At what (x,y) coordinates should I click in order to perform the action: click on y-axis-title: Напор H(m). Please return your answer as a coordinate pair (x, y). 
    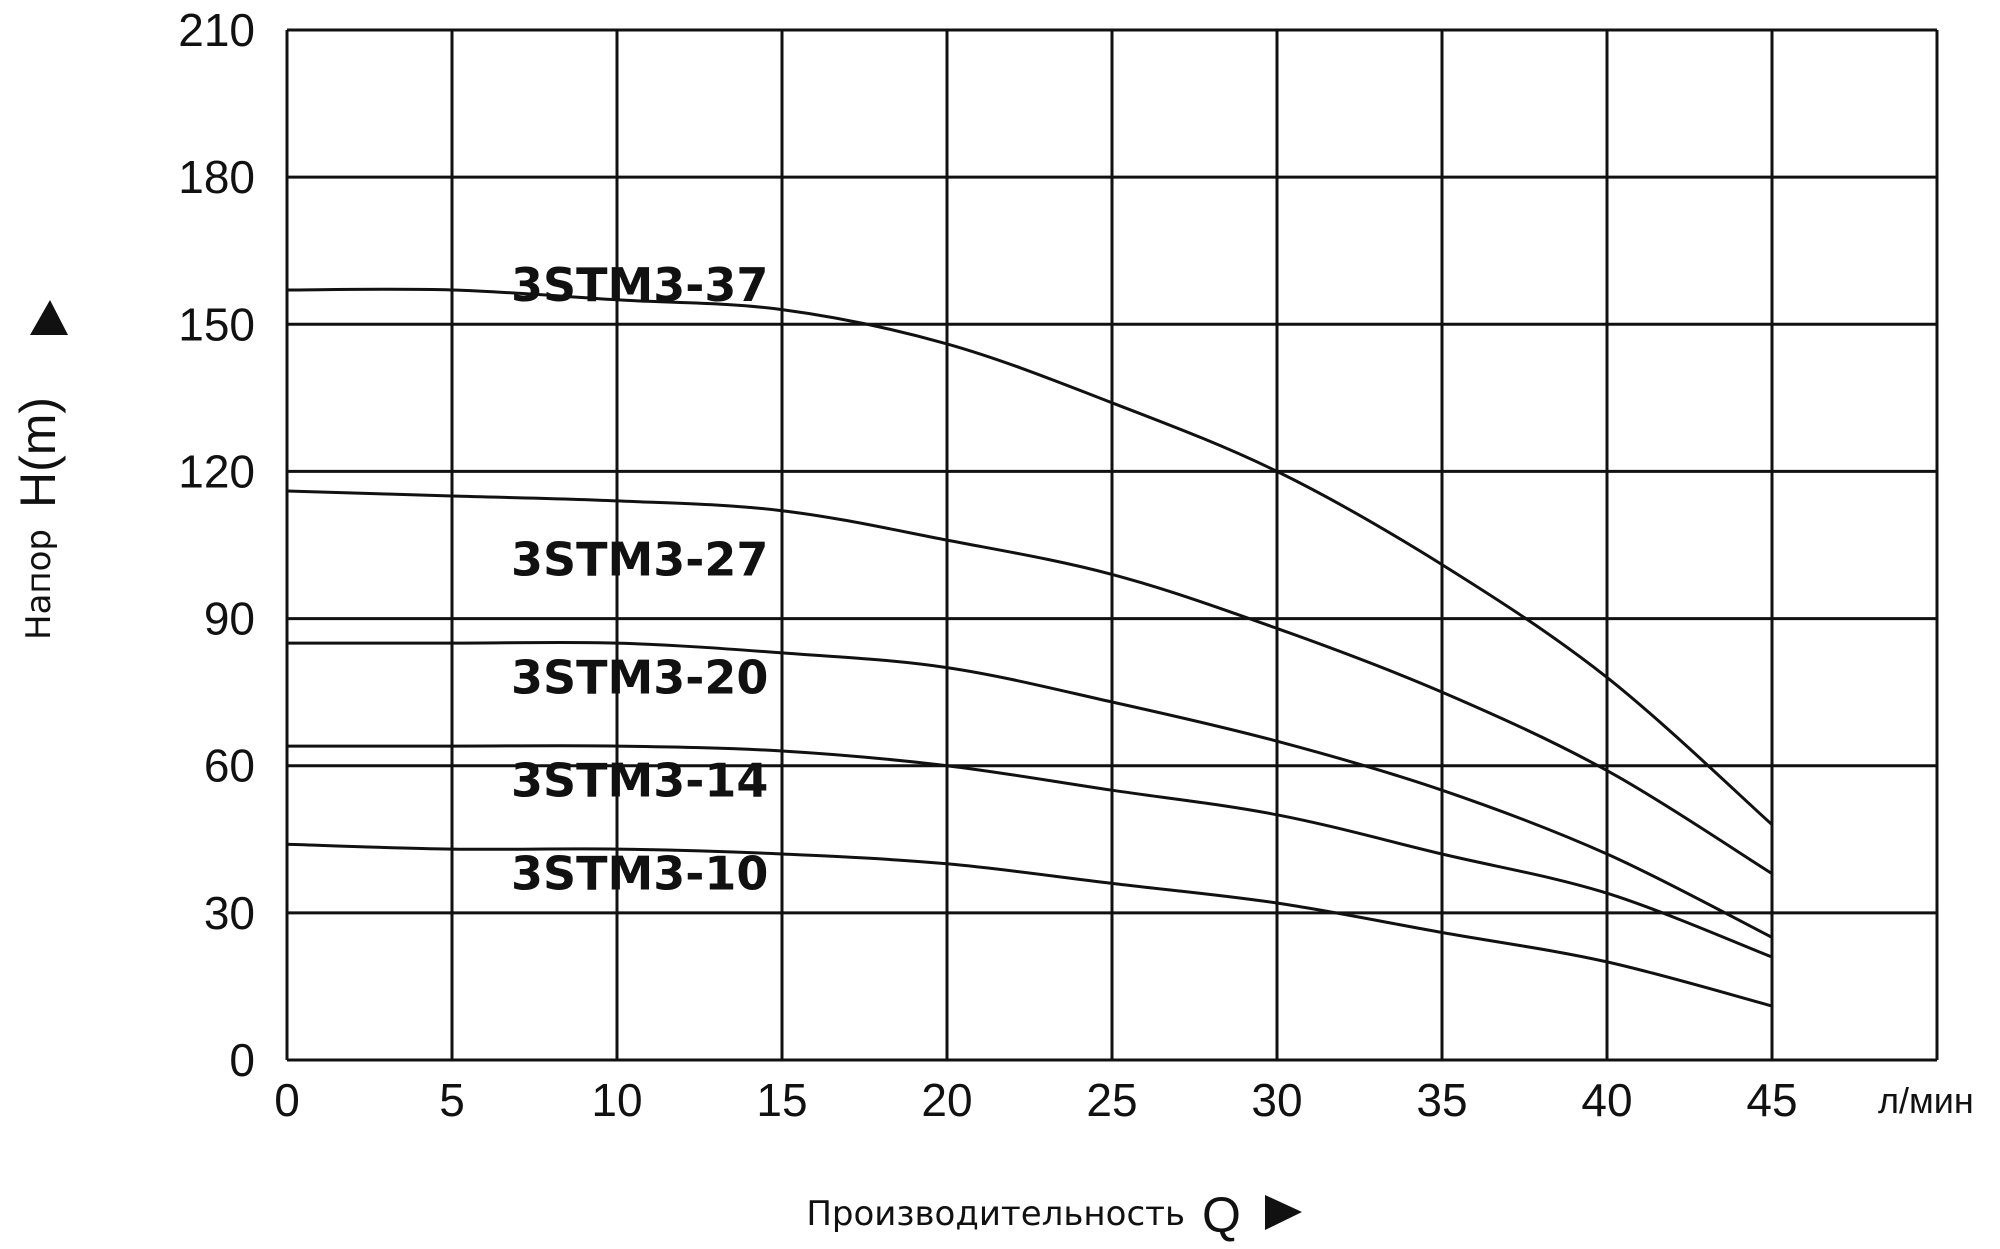
    Looking at the image, I should click on (39, 470).